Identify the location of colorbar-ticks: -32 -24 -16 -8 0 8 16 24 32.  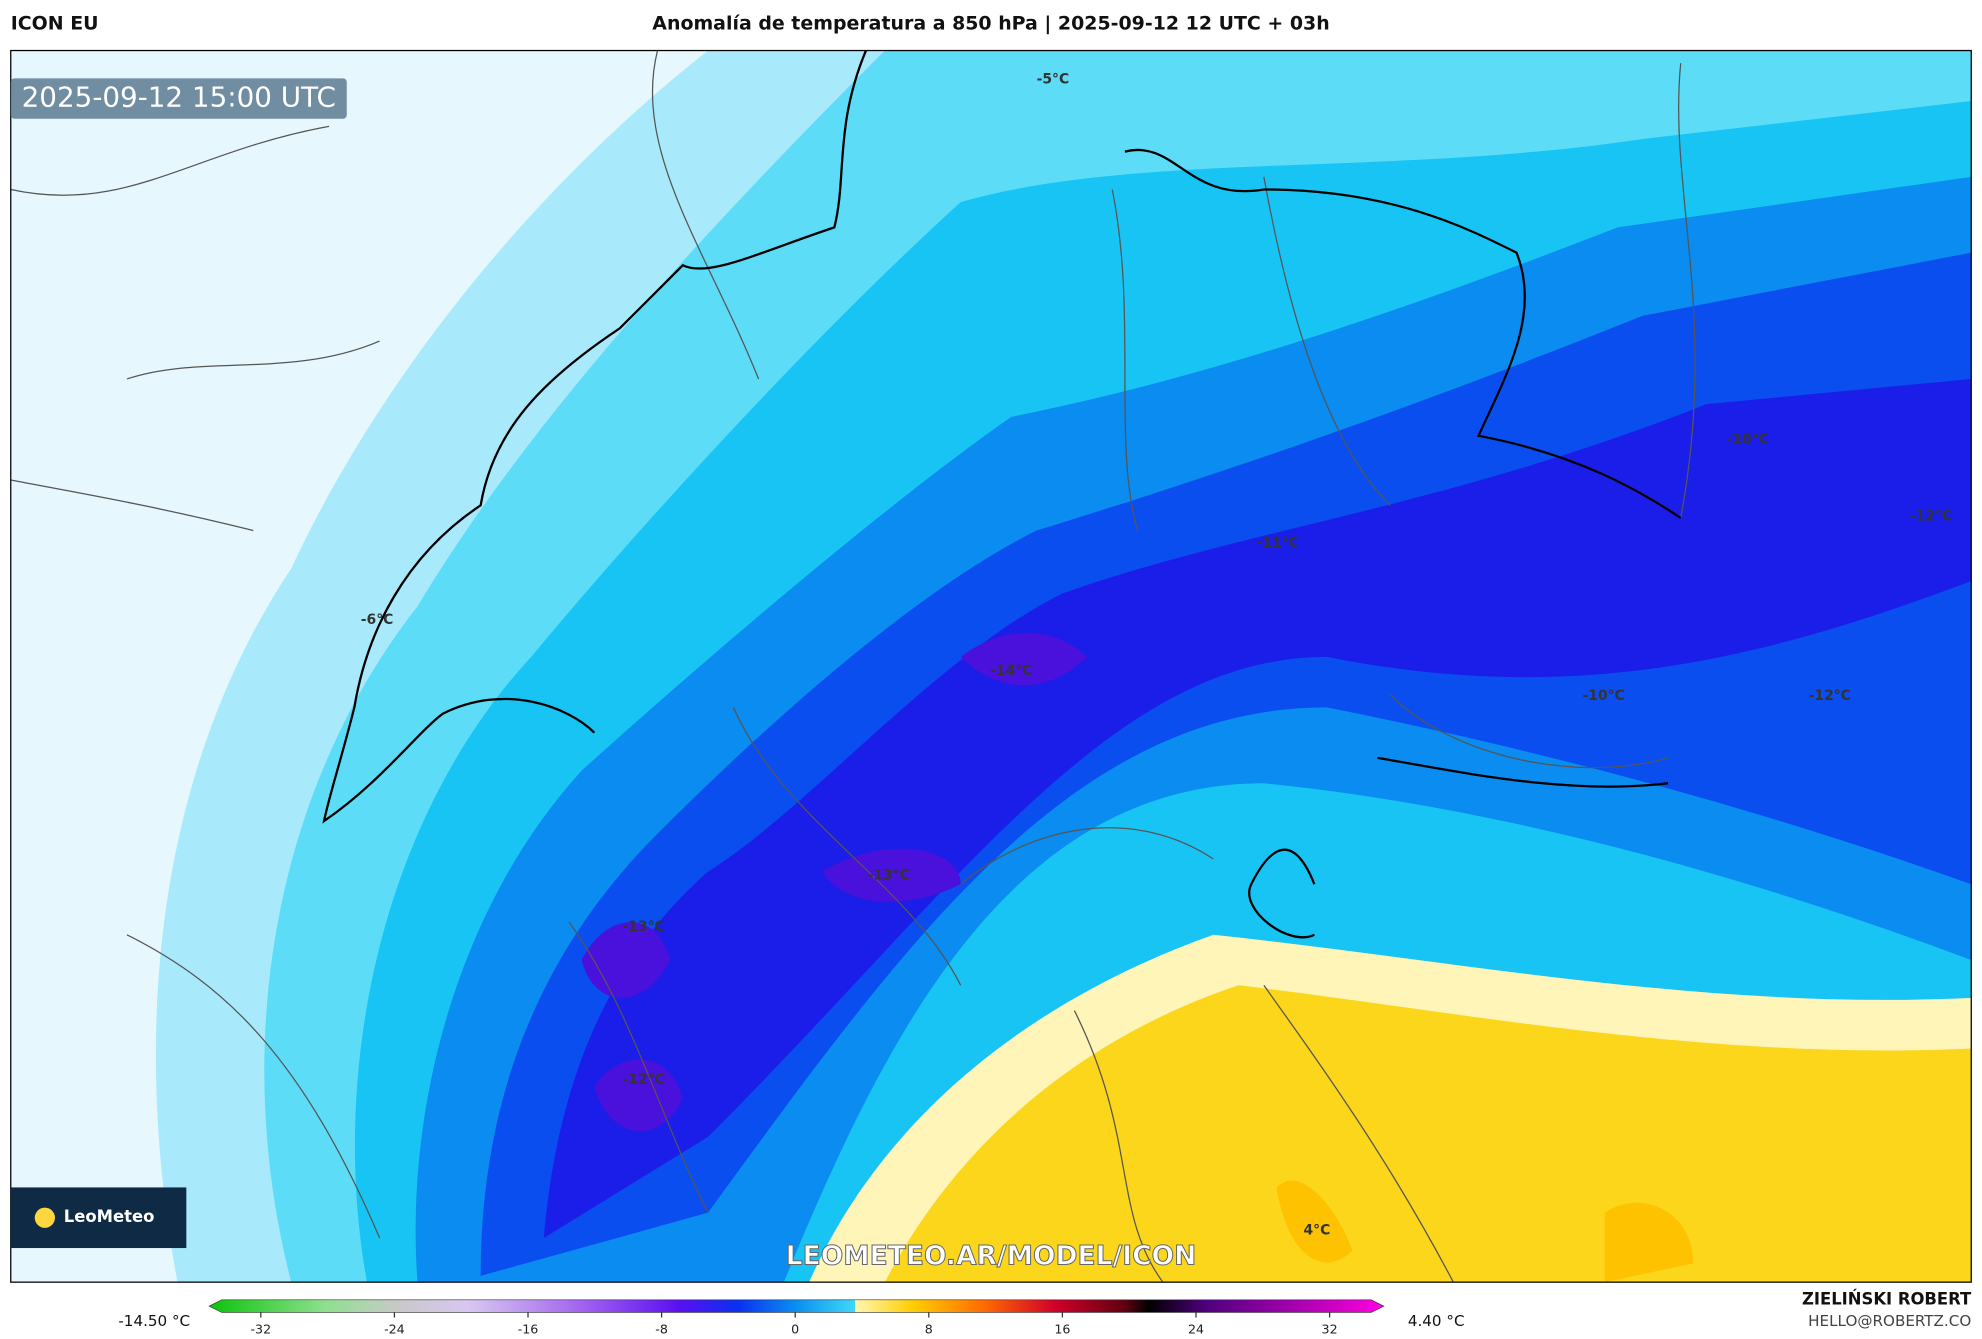
(794, 1324).